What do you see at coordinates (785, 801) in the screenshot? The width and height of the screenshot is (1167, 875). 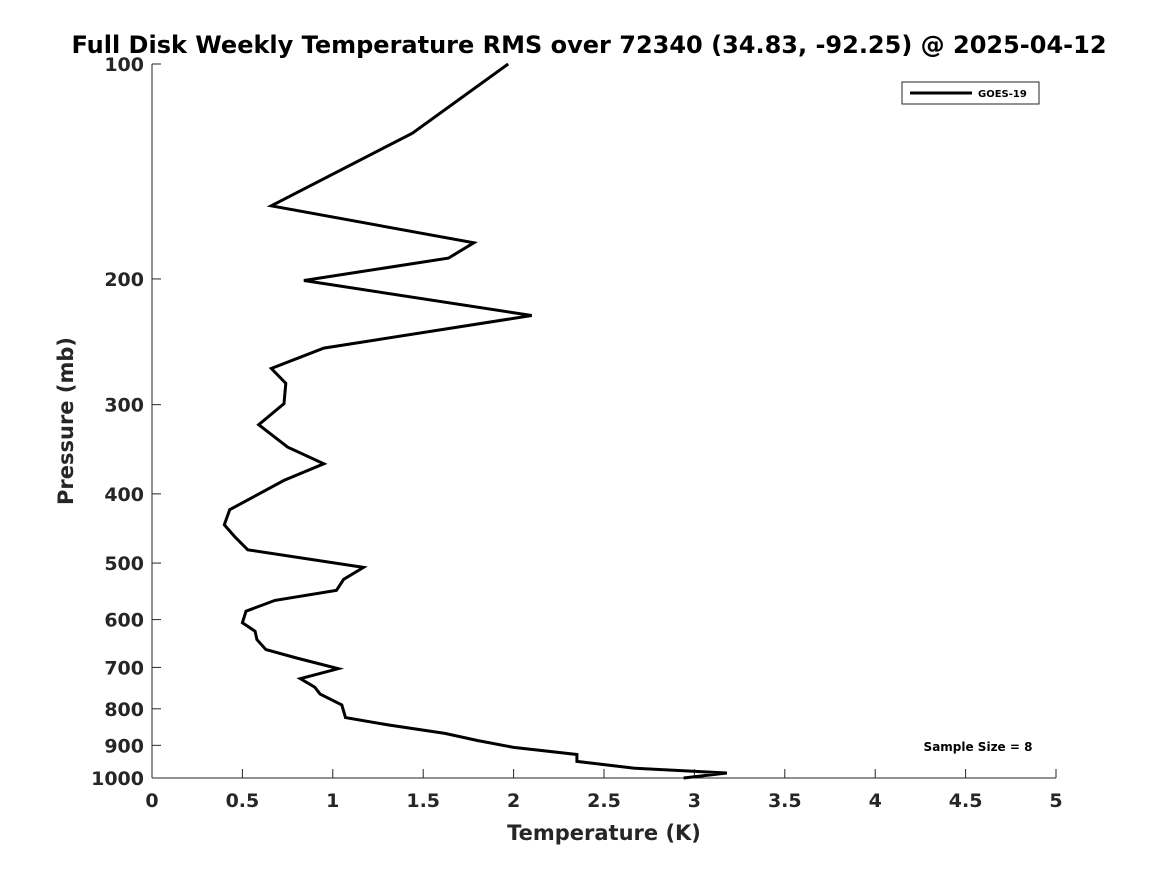 I see `x-tick-label: 3.5` at bounding box center [785, 801].